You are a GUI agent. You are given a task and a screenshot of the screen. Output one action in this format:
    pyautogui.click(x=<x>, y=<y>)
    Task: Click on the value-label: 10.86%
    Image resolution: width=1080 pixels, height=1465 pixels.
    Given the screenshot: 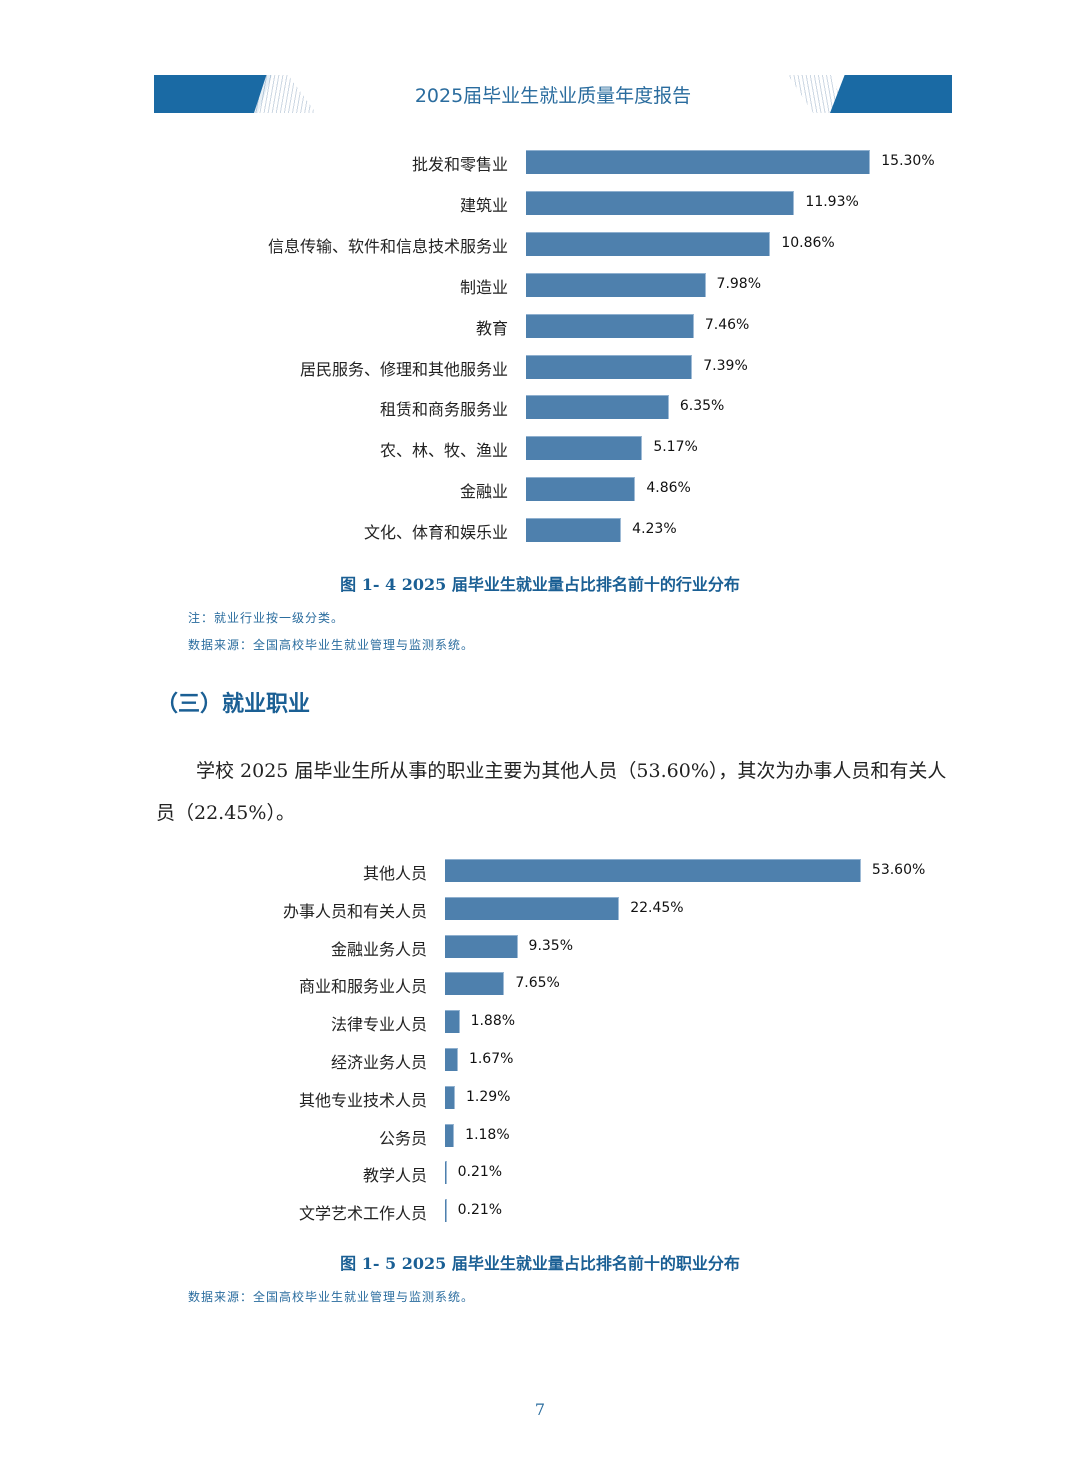 What is the action you would take?
    pyautogui.click(x=808, y=242)
    